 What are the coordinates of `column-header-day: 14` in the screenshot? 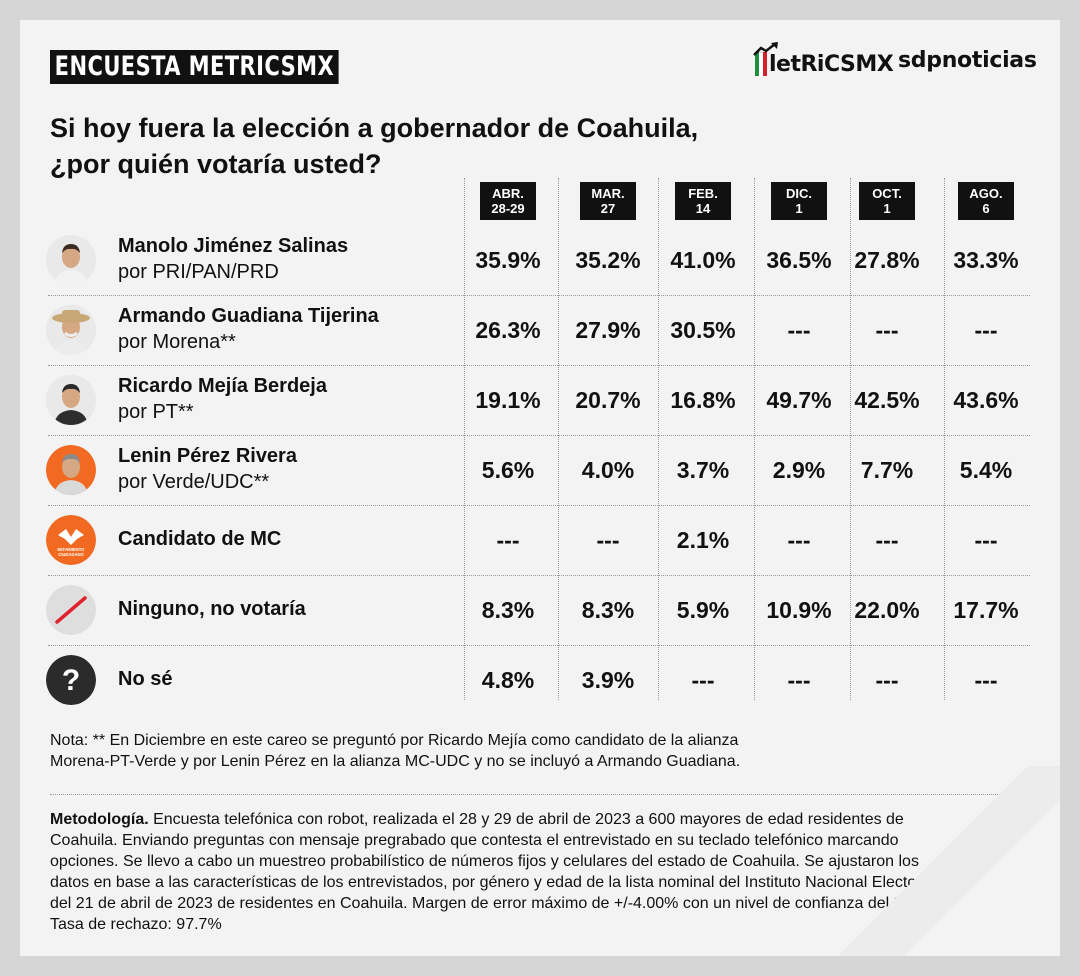 It's located at (703, 208).